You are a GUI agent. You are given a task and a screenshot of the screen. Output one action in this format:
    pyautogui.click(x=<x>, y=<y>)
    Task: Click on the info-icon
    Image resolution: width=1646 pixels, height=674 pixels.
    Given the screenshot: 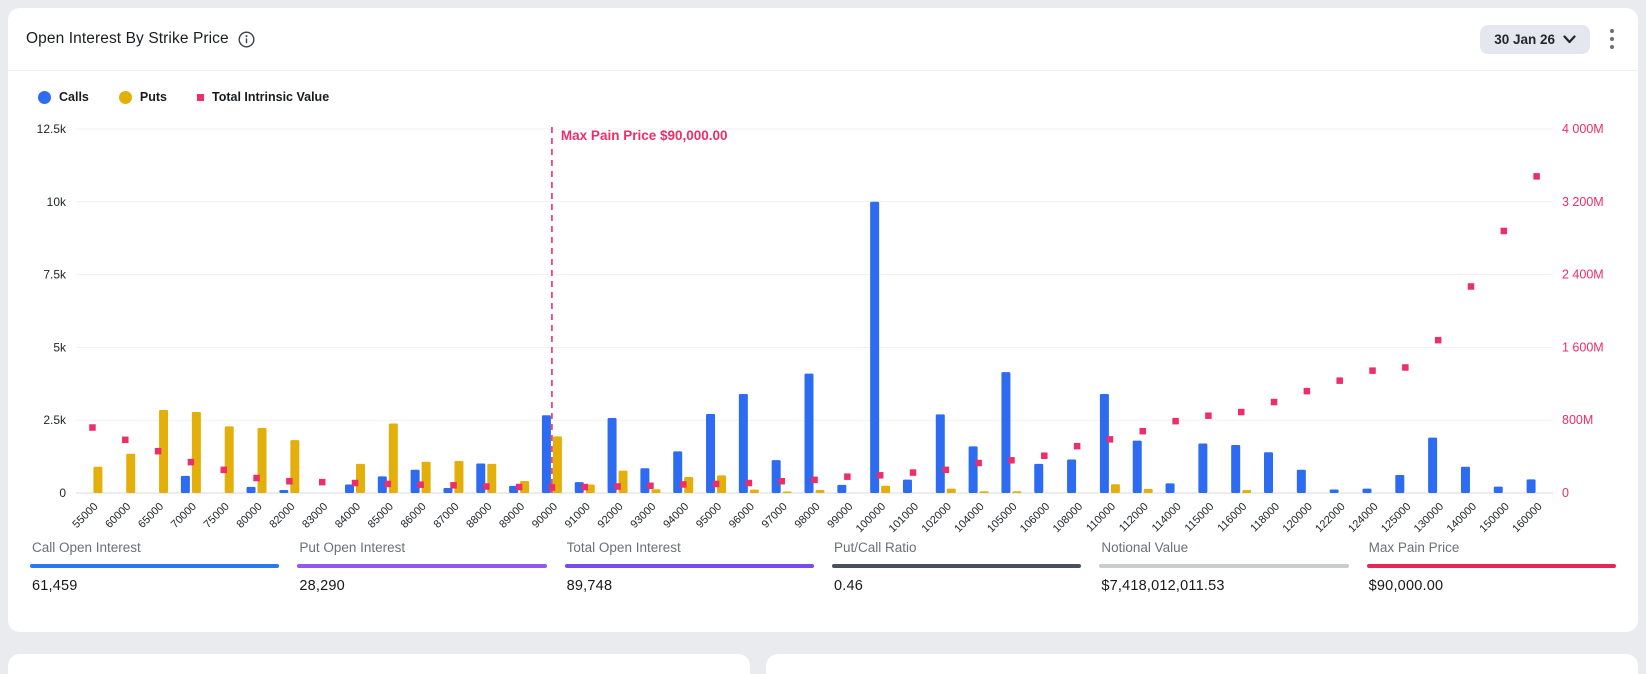 What is the action you would take?
    pyautogui.click(x=246, y=39)
    